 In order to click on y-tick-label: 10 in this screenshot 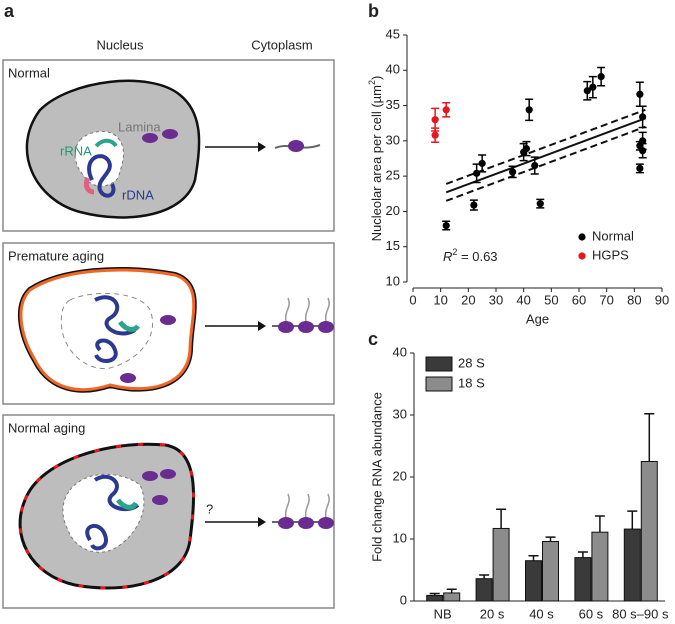, I will do `click(393, 280)`.